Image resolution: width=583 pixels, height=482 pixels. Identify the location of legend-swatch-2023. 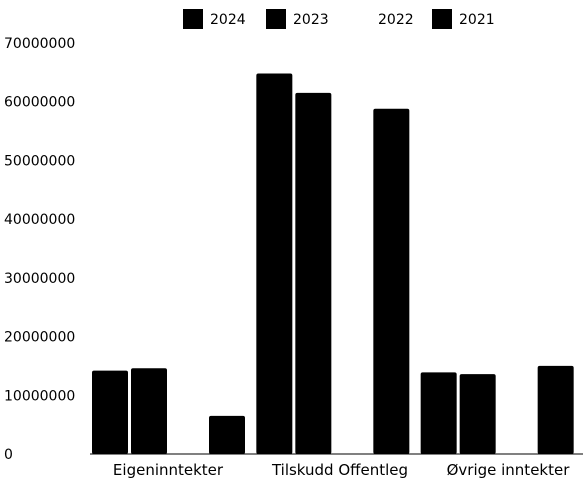
(276, 19).